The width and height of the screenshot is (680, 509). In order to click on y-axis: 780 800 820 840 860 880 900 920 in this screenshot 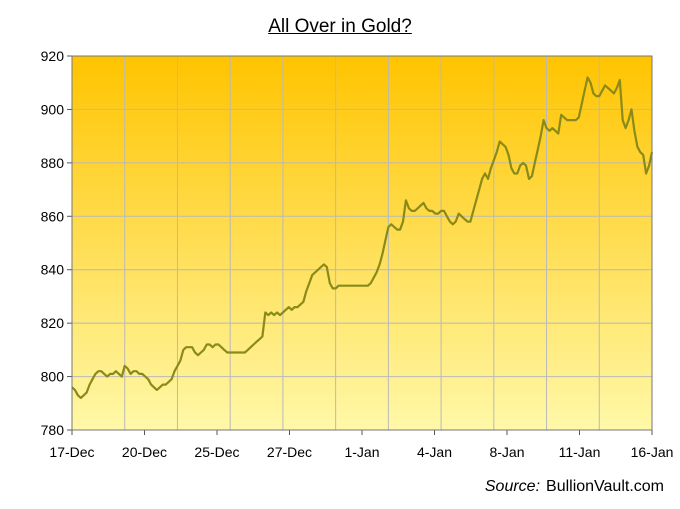, I will do `click(56, 243)`.